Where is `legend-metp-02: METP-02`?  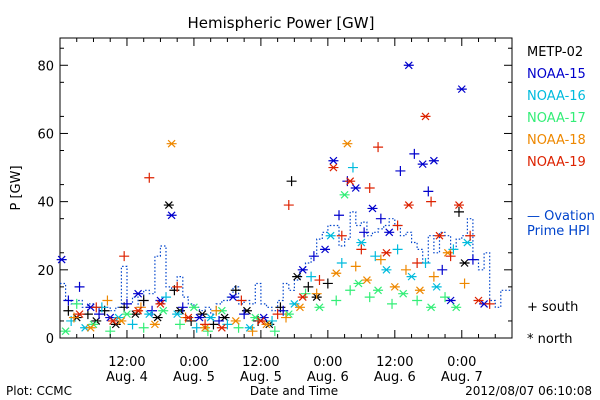
legend-metp-02: METP-02 is located at coordinates (555, 52).